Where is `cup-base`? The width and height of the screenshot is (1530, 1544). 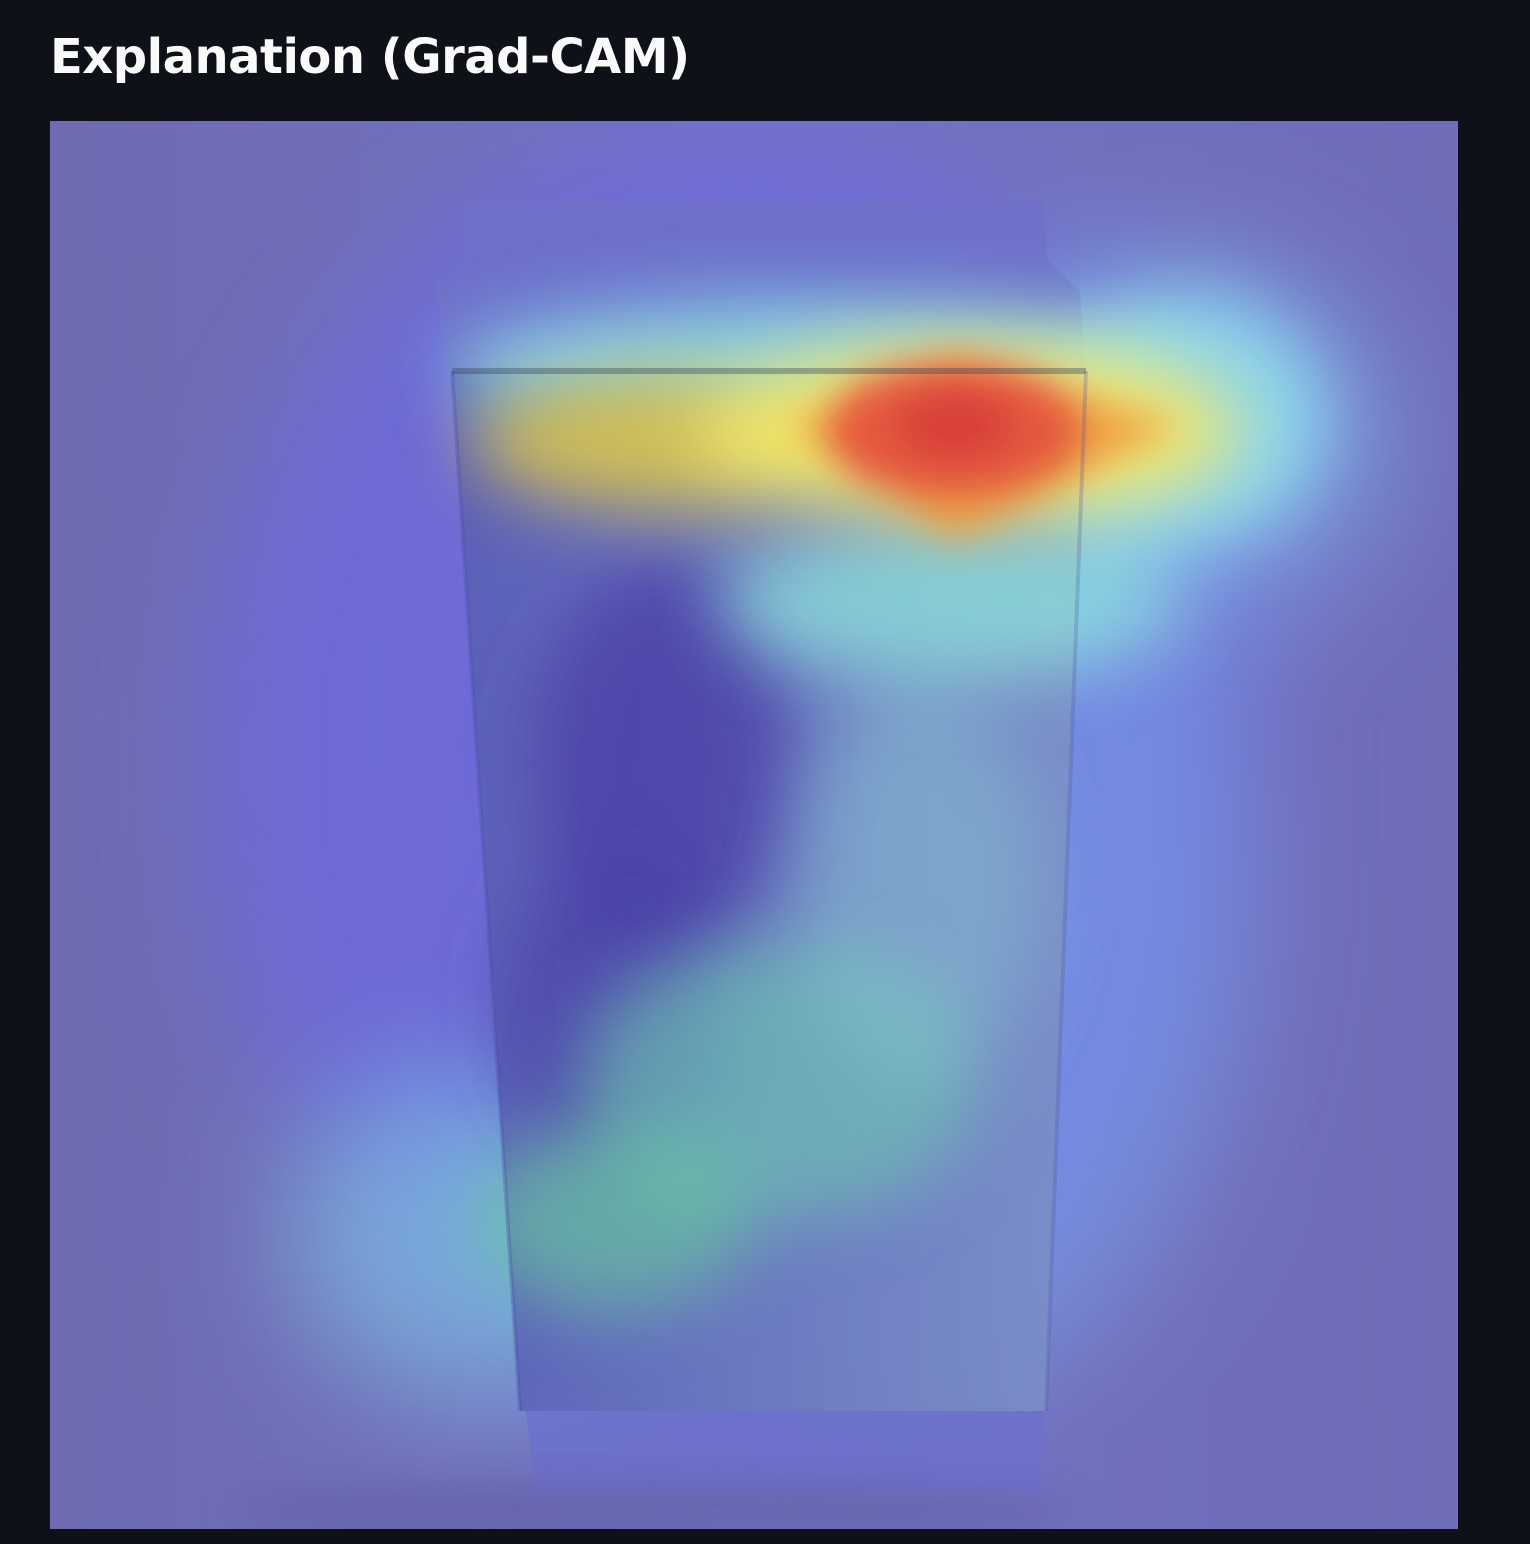 cup-base is located at coordinates (785, 1451).